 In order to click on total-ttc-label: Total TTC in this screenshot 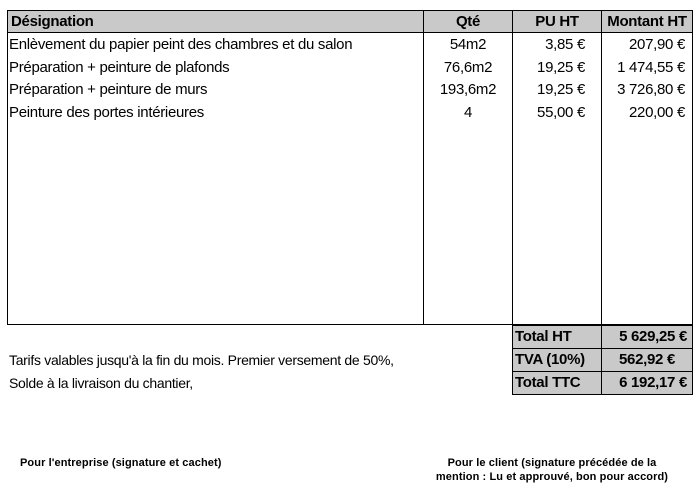, I will do `click(557, 383)`.